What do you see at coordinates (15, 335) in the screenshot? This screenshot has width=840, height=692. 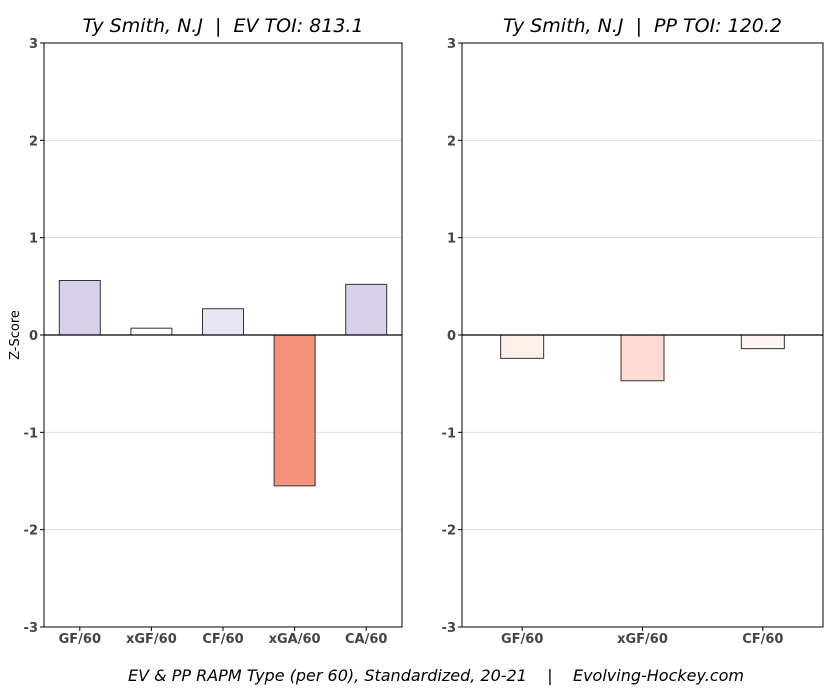 I see `y-axis-label: Z-Score` at bounding box center [15, 335].